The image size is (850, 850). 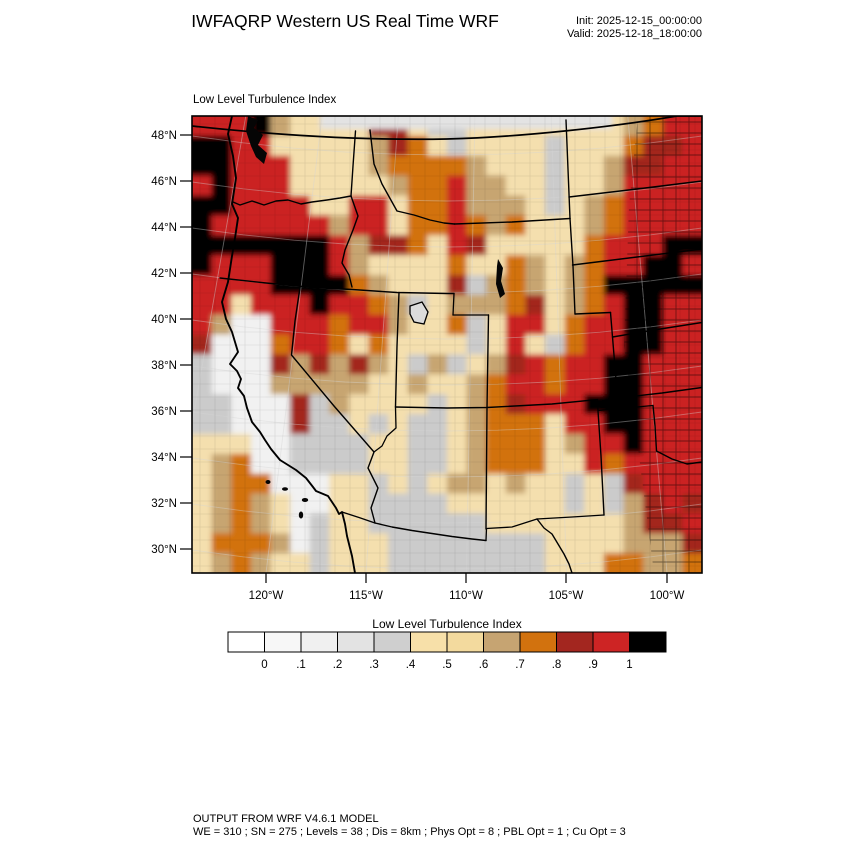 I want to click on svg-text: 40°N, so click(x=164, y=320).